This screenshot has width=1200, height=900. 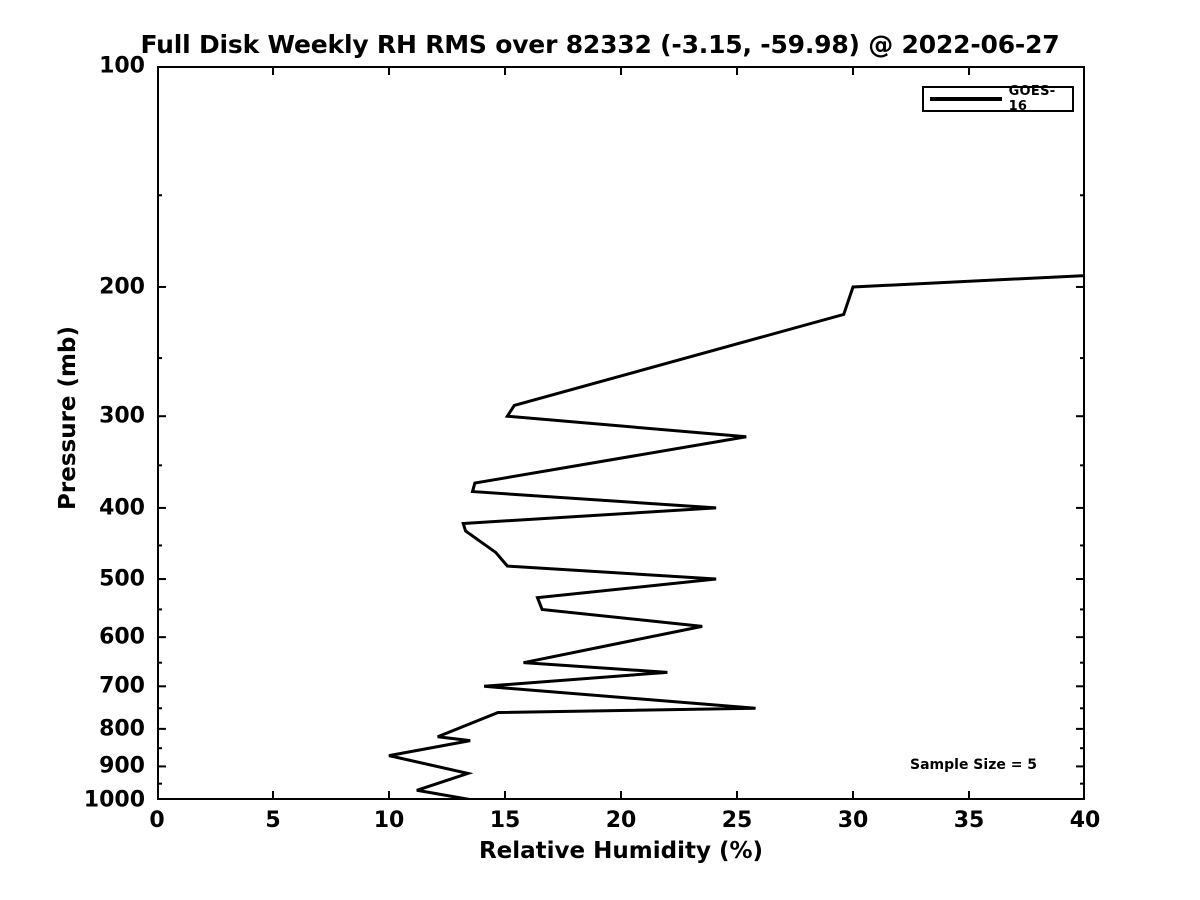 What do you see at coordinates (966, 99) in the screenshot?
I see `legend-line-icon` at bounding box center [966, 99].